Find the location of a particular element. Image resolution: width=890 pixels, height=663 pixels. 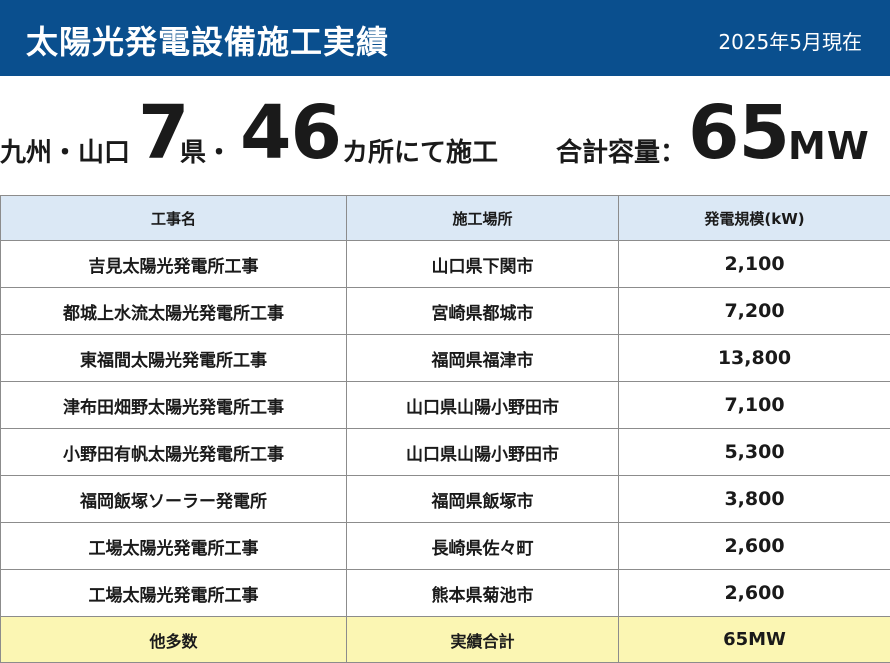

column-header-capacity: 発電規模(kW) is located at coordinates (754, 218).